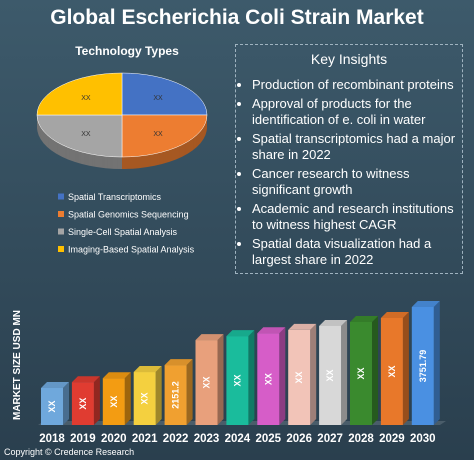 This screenshot has height=460, width=474. I want to click on x-tick-label: 2021, so click(145, 439).